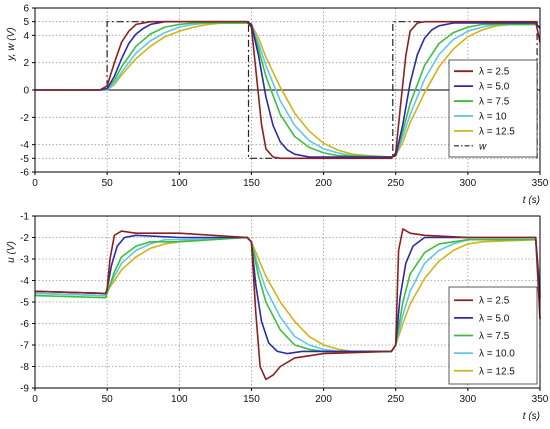  I want to click on legend-box, so click(493, 108).